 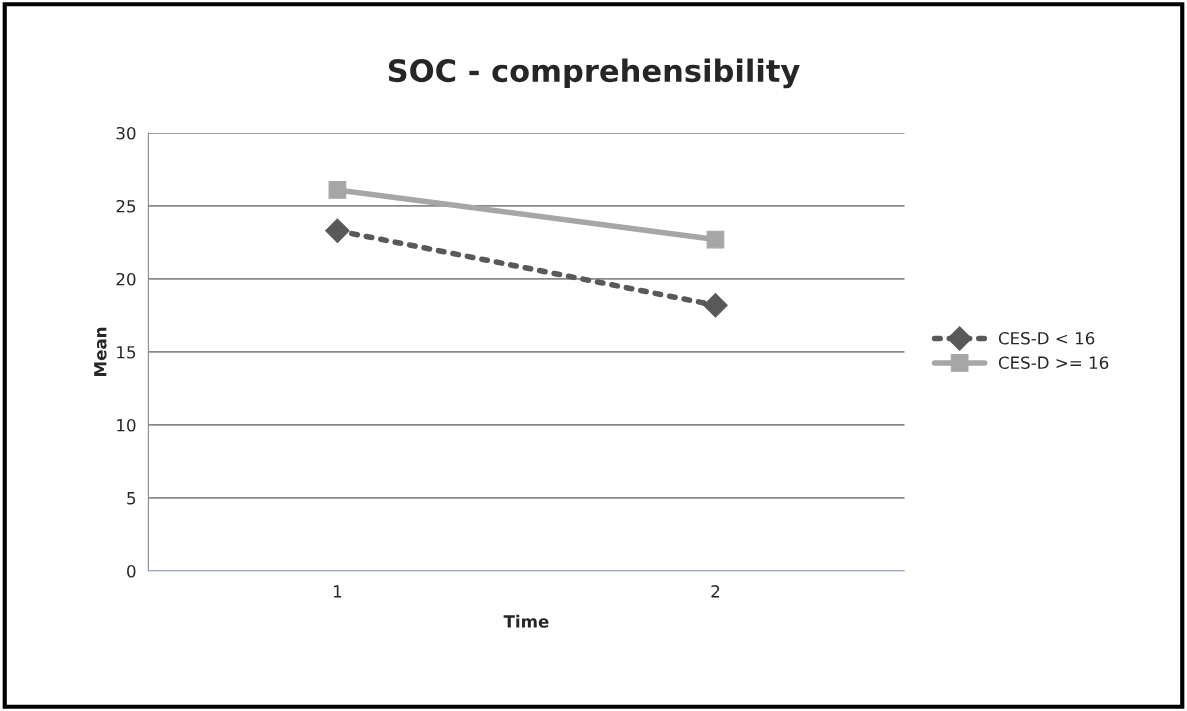 I want to click on y-tick-label: 30, so click(x=126, y=133).